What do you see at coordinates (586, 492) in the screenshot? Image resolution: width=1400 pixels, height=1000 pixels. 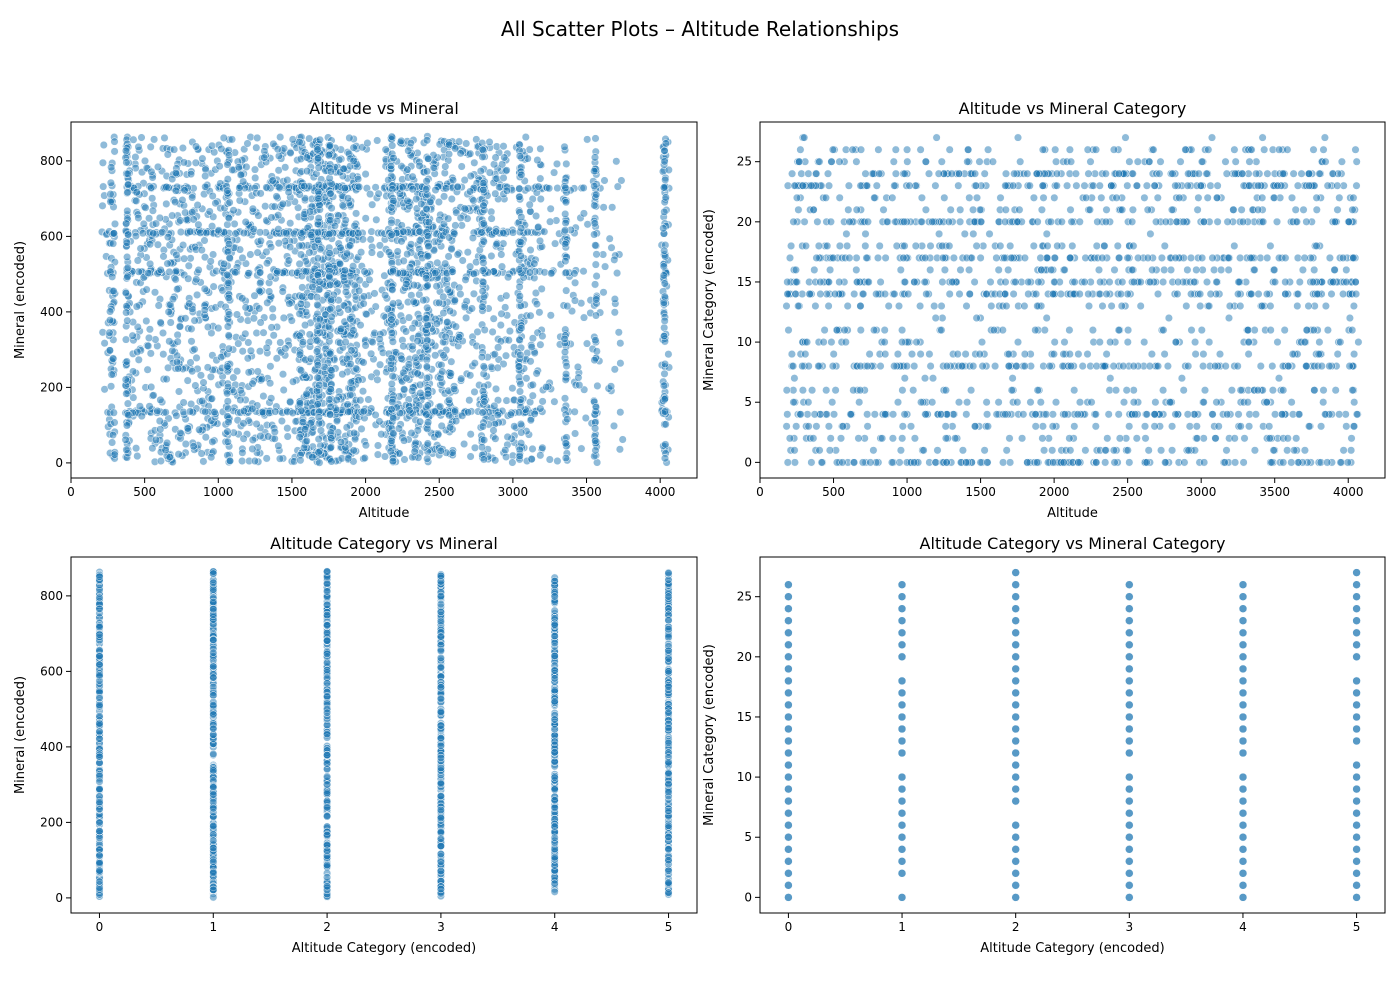 I see `x-tick-label: 3500` at bounding box center [586, 492].